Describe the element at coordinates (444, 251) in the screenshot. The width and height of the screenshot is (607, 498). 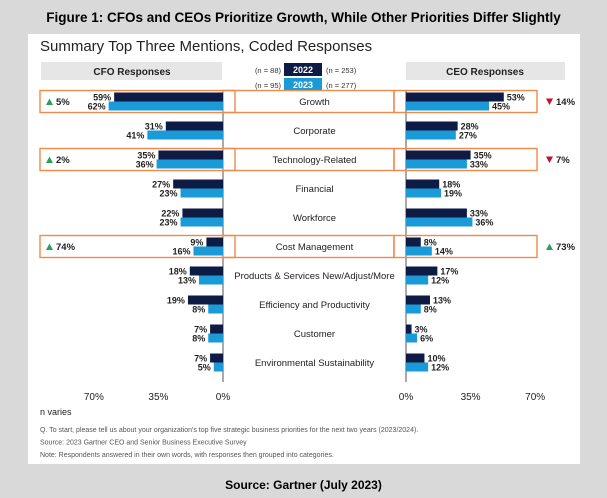
I see `ceo-value-2023-cost-management: 14%` at that location.